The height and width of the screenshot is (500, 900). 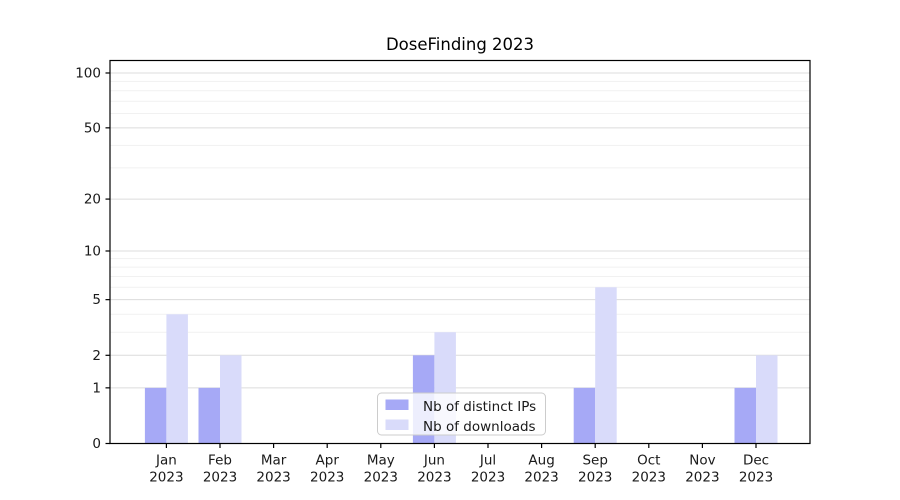 I want to click on legend: Nb of distinct IPs Nb of downloads, so click(x=461, y=414).